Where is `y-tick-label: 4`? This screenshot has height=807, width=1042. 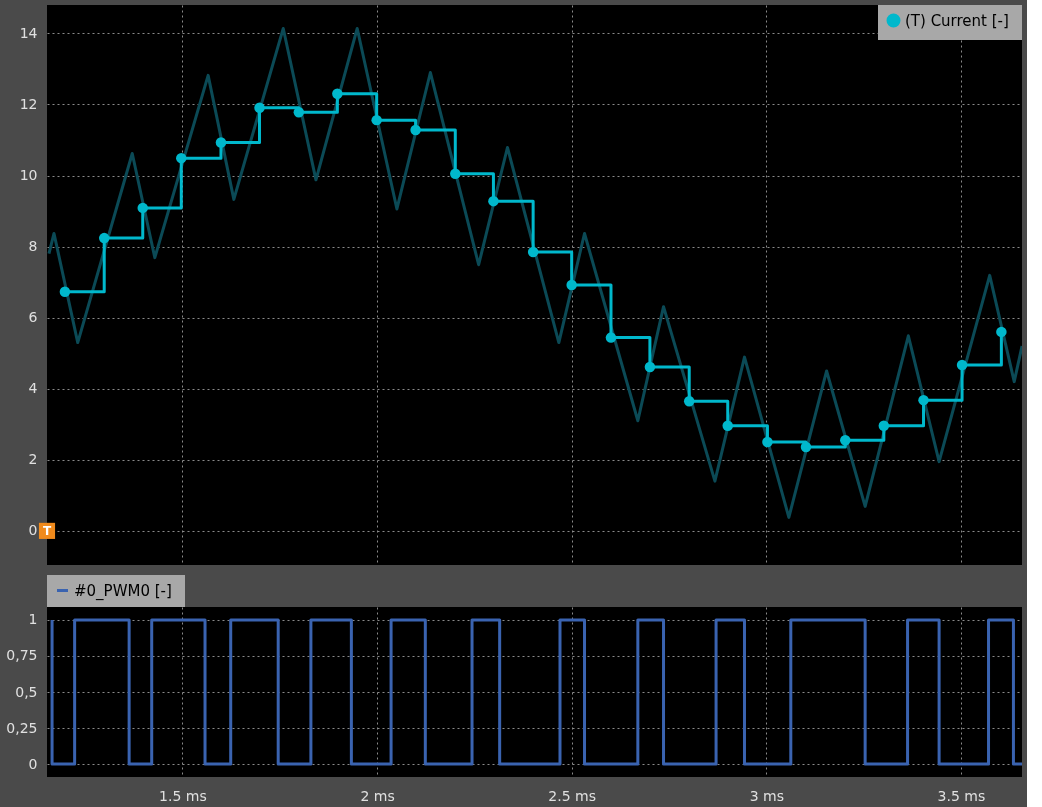
y-tick-label: 4 is located at coordinates (33, 388).